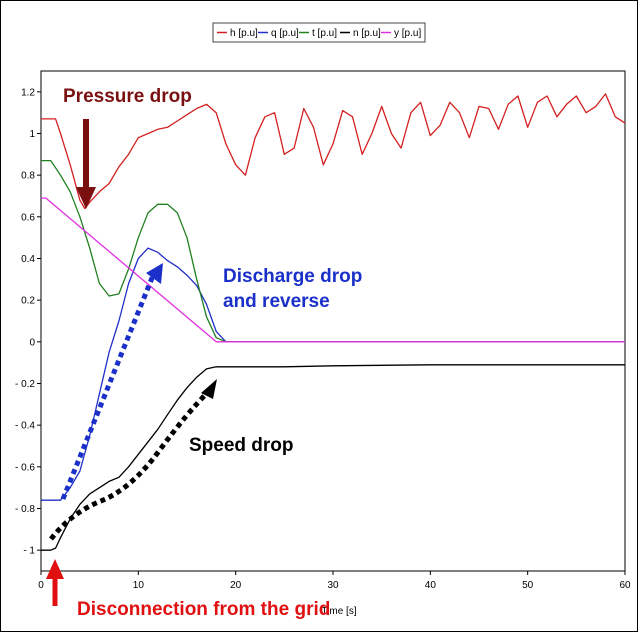 The height and width of the screenshot is (633, 638). What do you see at coordinates (127, 96) in the screenshot?
I see `annotation-text: Pressure drop` at bounding box center [127, 96].